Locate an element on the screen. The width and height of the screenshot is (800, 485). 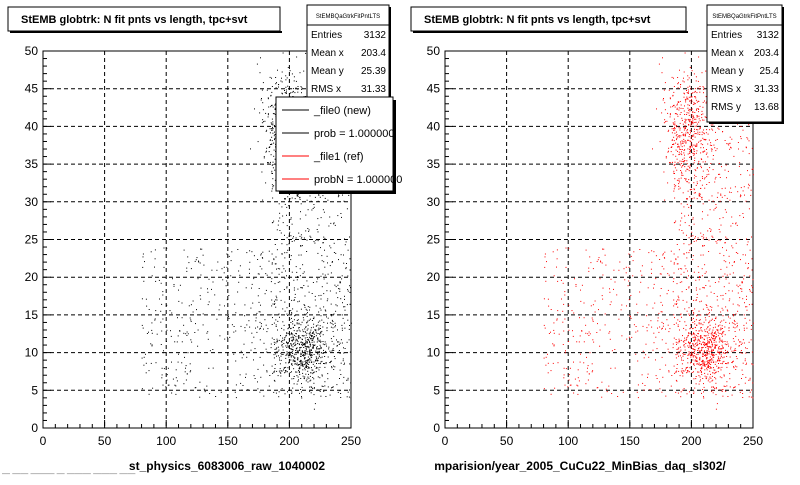
stats-value: 31.33 is located at coordinates (766, 89).